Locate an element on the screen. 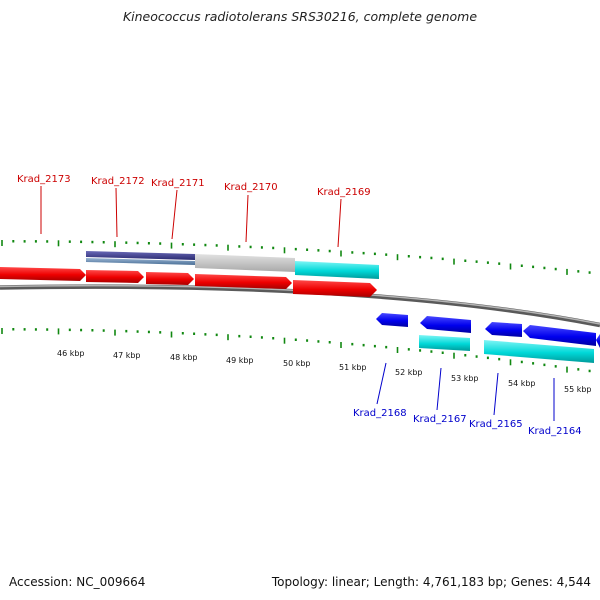 The height and width of the screenshot is (600, 600). reverse-leader-lines is located at coordinates (465, 391).